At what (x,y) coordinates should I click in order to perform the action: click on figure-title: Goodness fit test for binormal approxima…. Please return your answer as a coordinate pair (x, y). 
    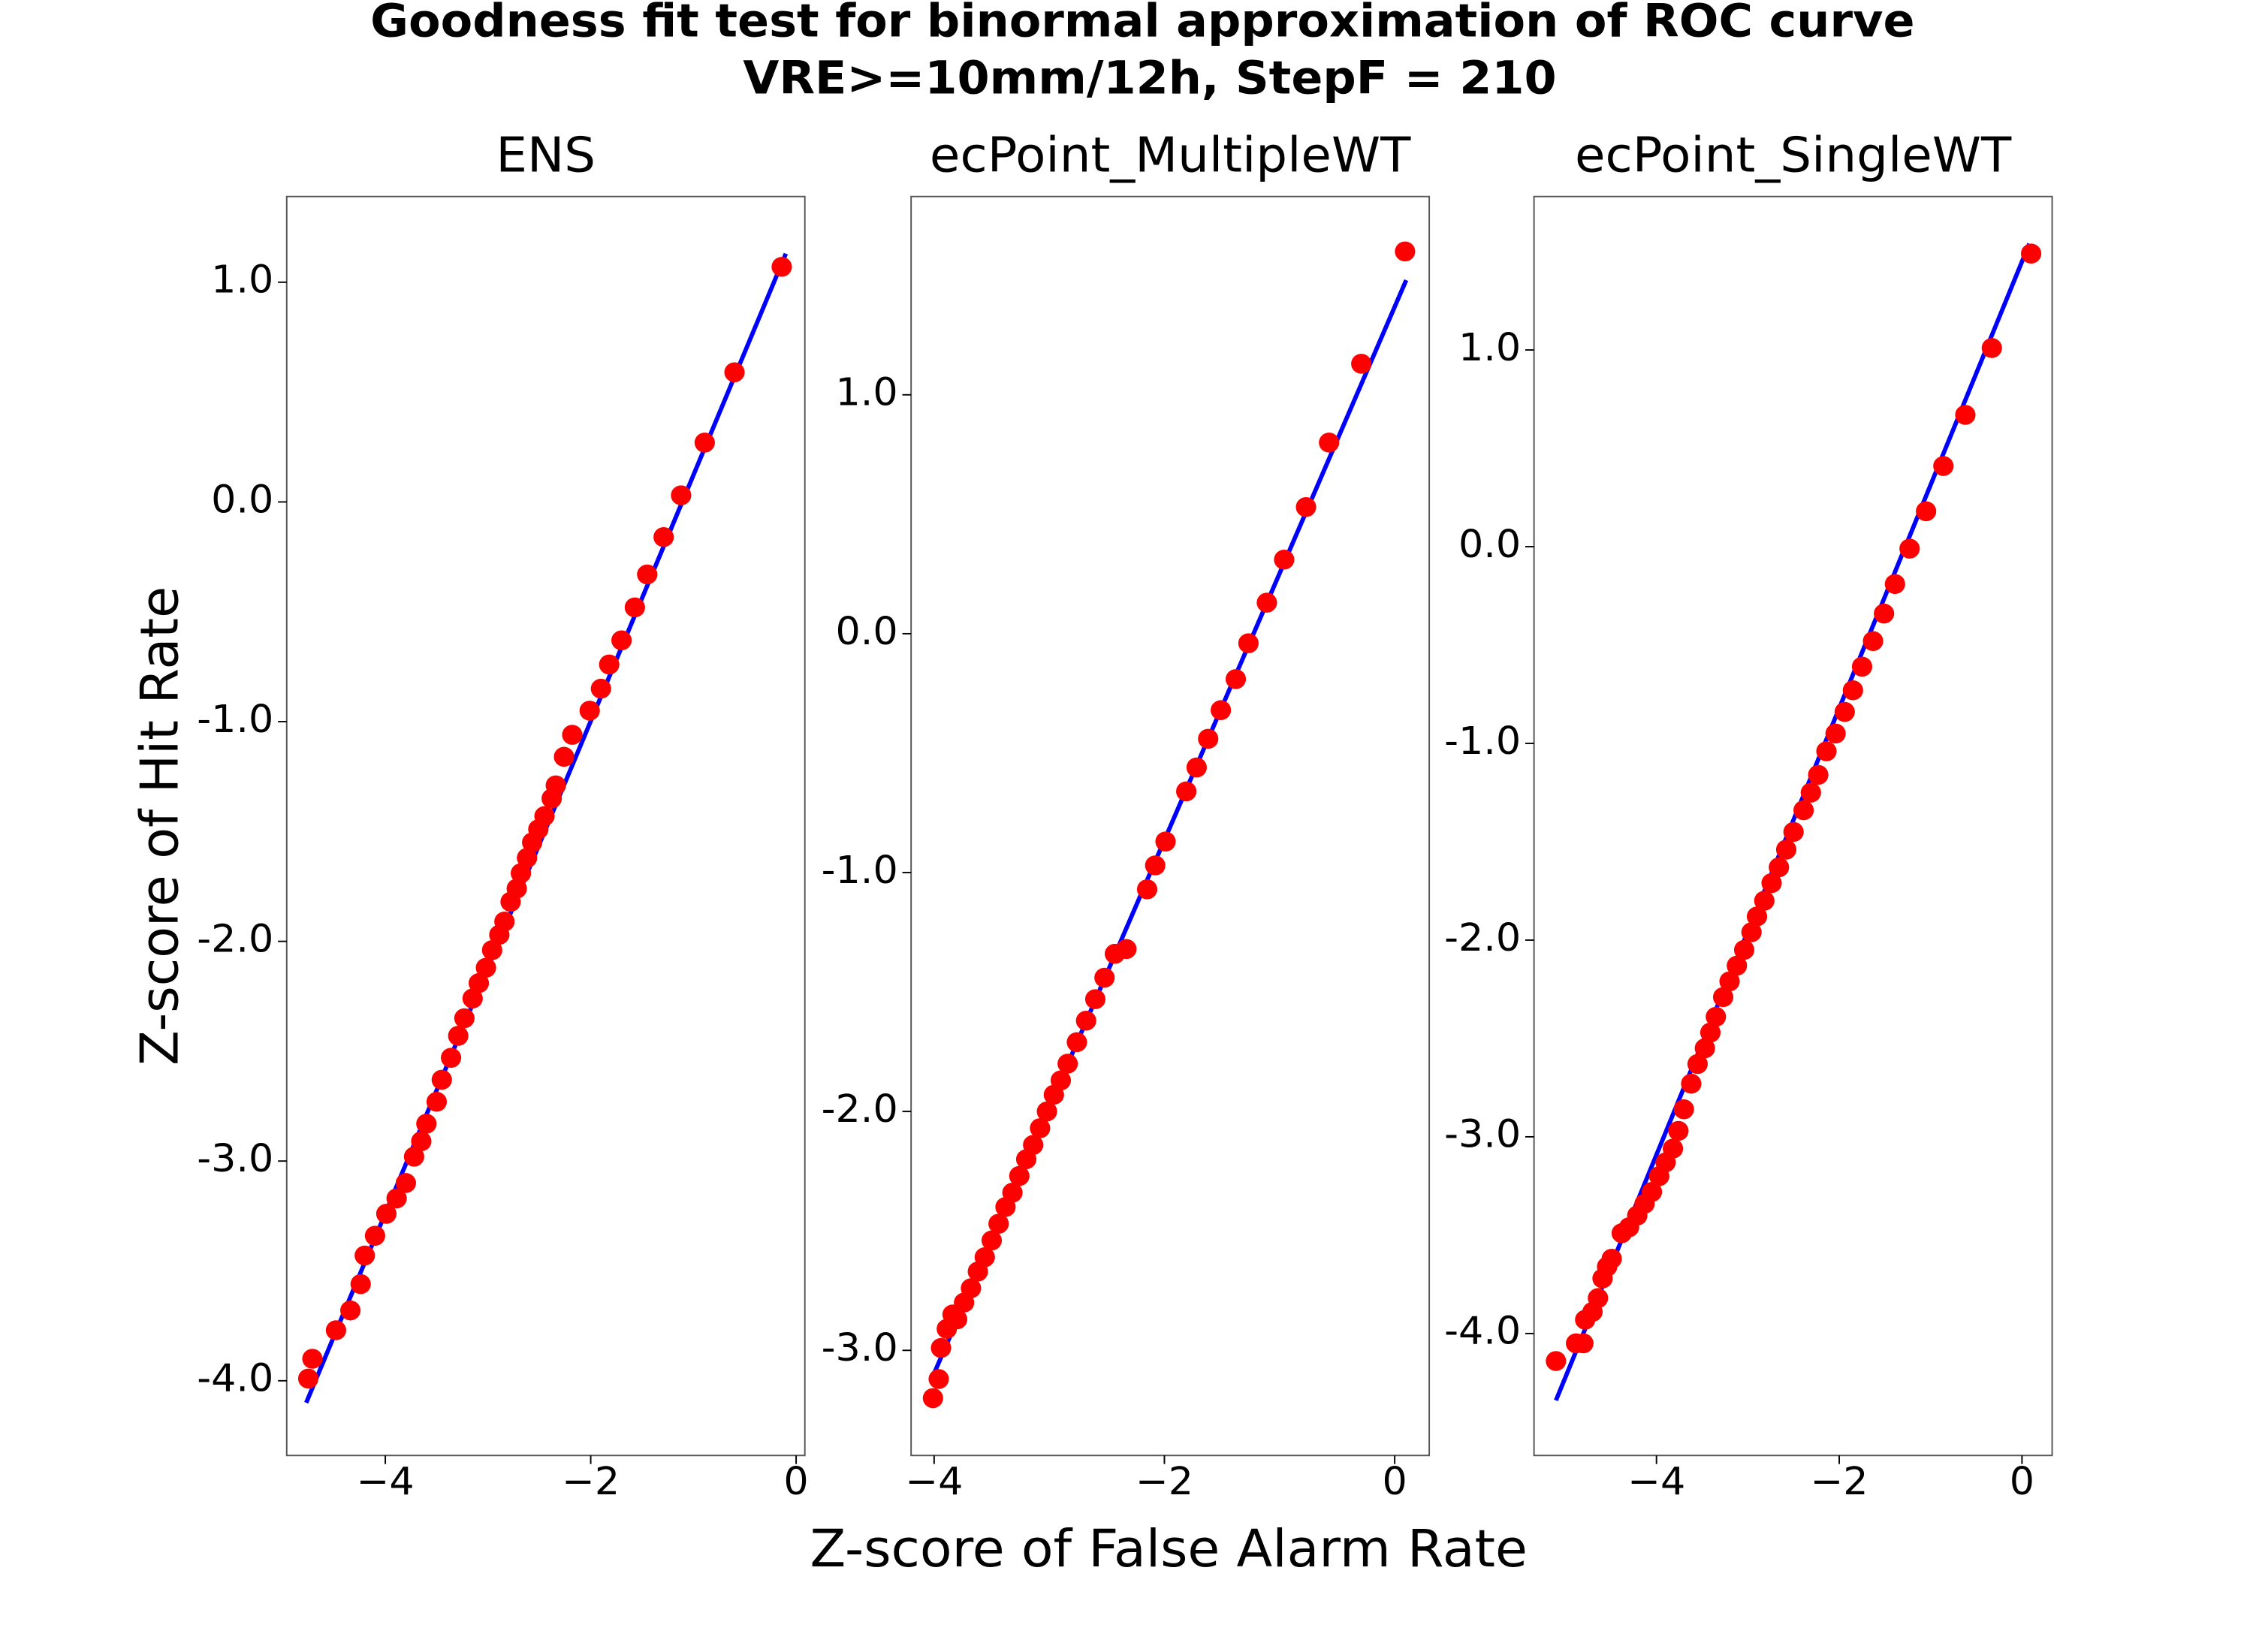
    Looking at the image, I should click on (1142, 24).